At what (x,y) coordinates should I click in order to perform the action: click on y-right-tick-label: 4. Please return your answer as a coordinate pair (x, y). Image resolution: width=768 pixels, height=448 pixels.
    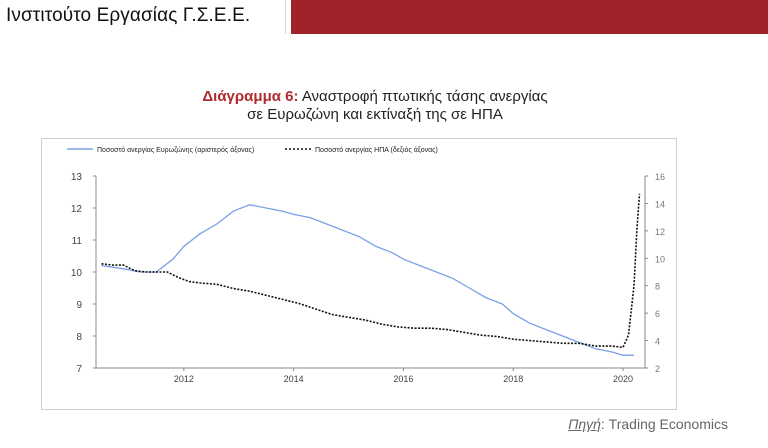
    Looking at the image, I should click on (657, 342).